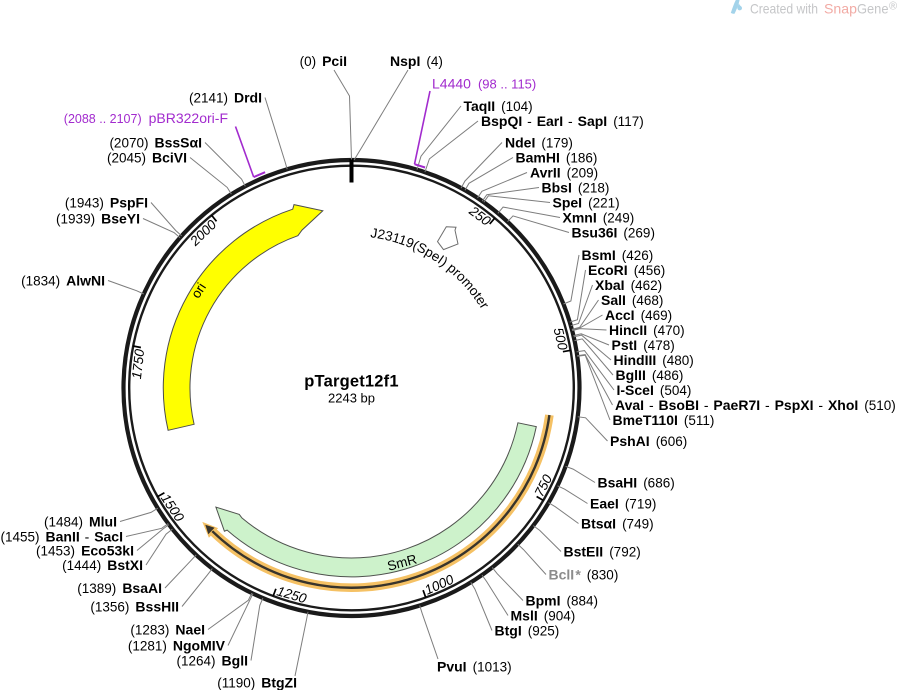  What do you see at coordinates (586, 202) in the screenshot?
I see `svg-text:SpeI(221): SpeI (221)` at bounding box center [586, 202].